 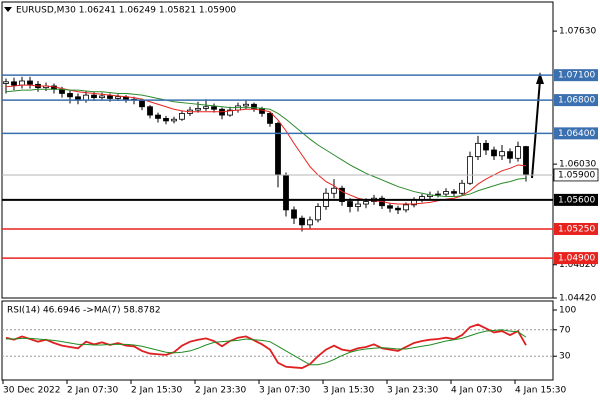 What do you see at coordinates (8, 9) in the screenshot?
I see `title-icon` at bounding box center [8, 9].